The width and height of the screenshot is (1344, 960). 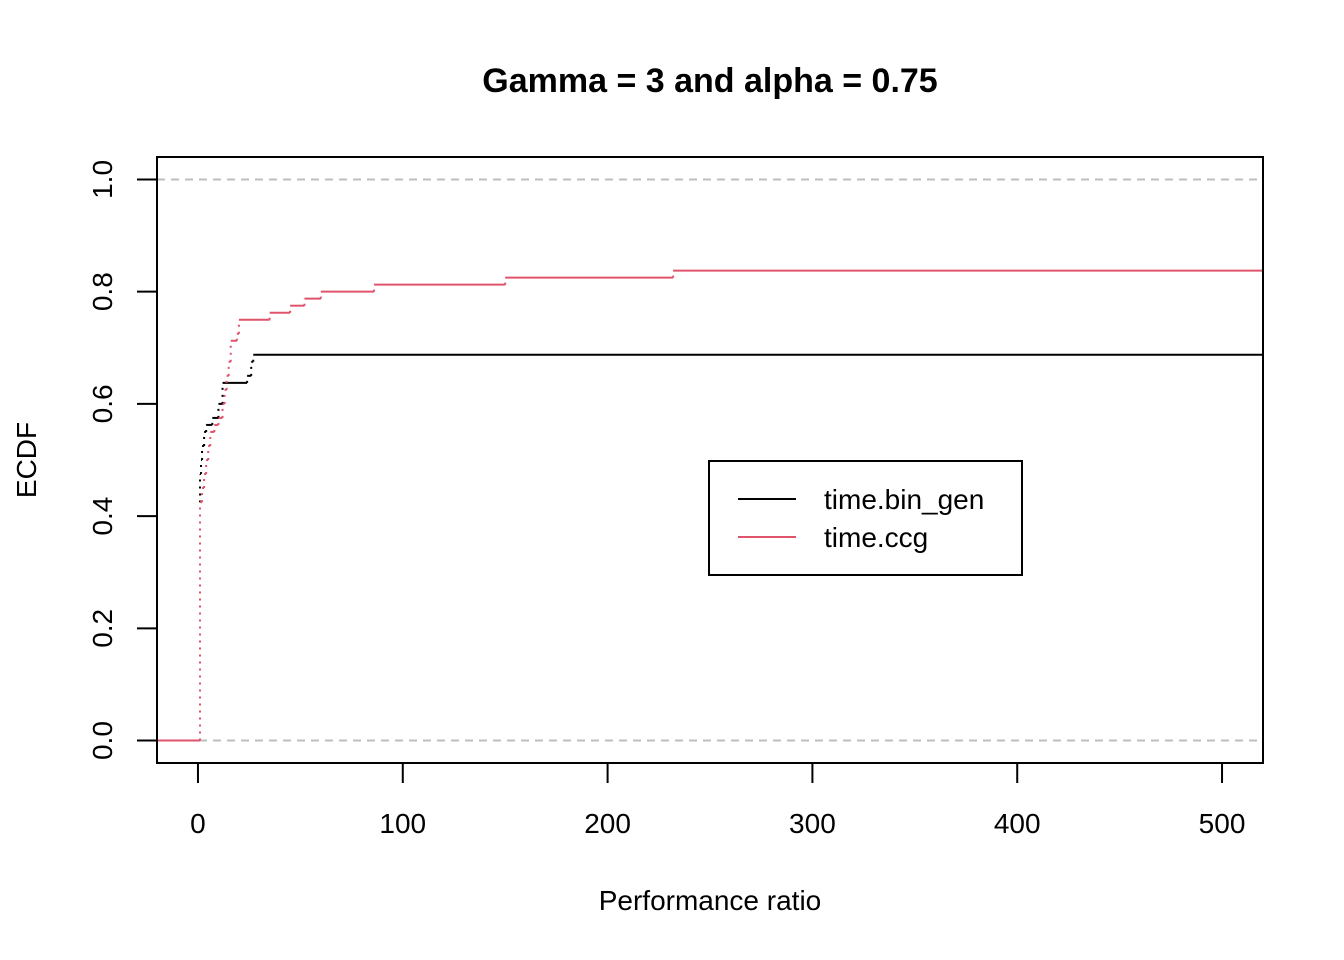 What do you see at coordinates (709, 81) in the screenshot?
I see `chart-title: Gamma = 3 and alpha = 0.75` at bounding box center [709, 81].